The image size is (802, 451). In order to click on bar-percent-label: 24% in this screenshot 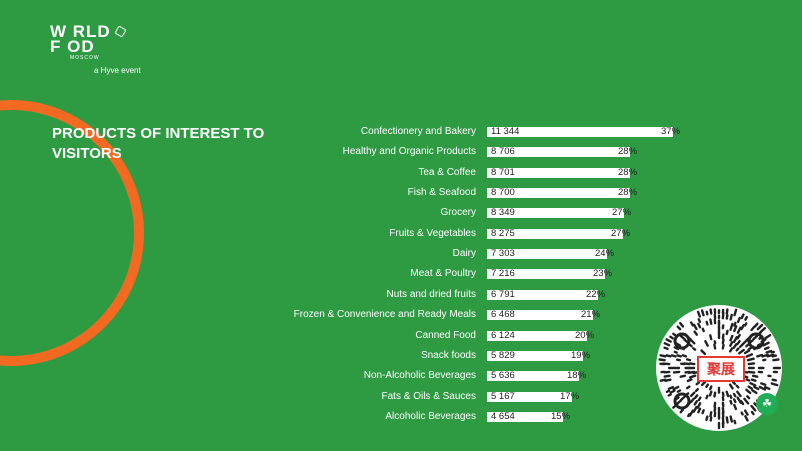, I will do `click(605, 254)`.